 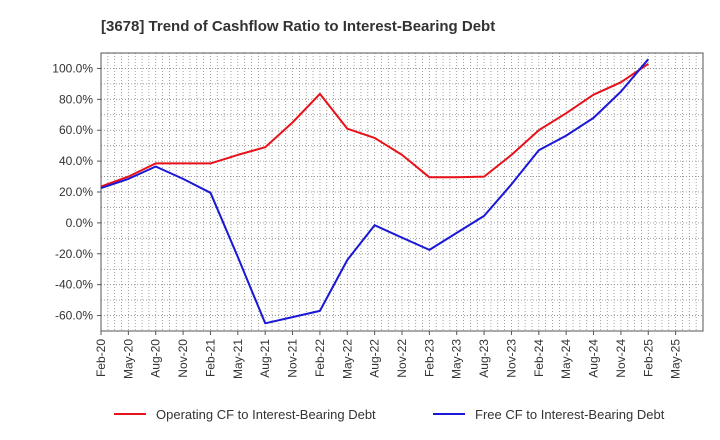 I want to click on y-tick-label: 80.0%, so click(x=76, y=99).